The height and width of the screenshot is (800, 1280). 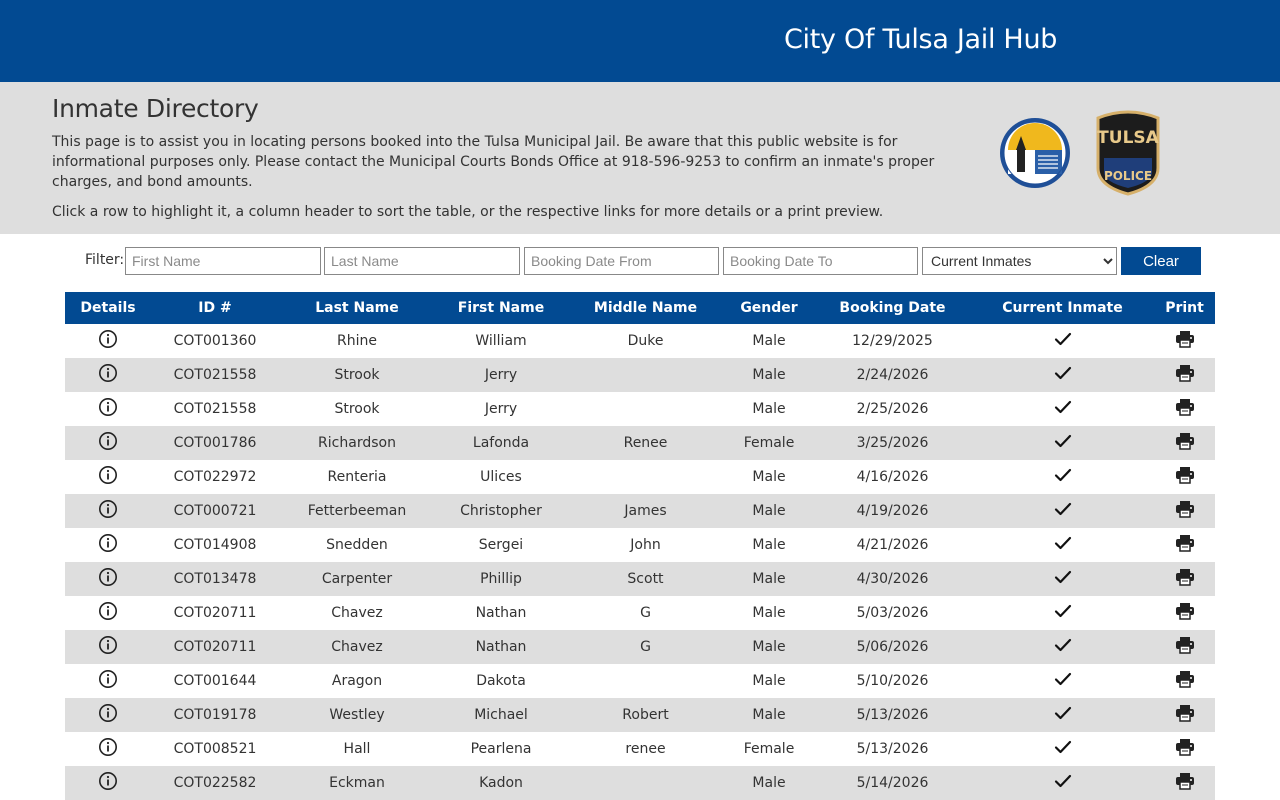 I want to click on header-last-name: Last Name, so click(x=357, y=308).